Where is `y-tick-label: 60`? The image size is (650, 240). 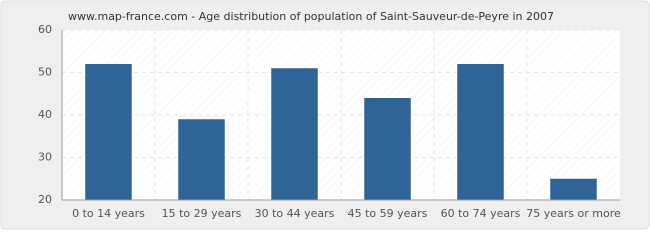 y-tick-label: 60 is located at coordinates (45, 29).